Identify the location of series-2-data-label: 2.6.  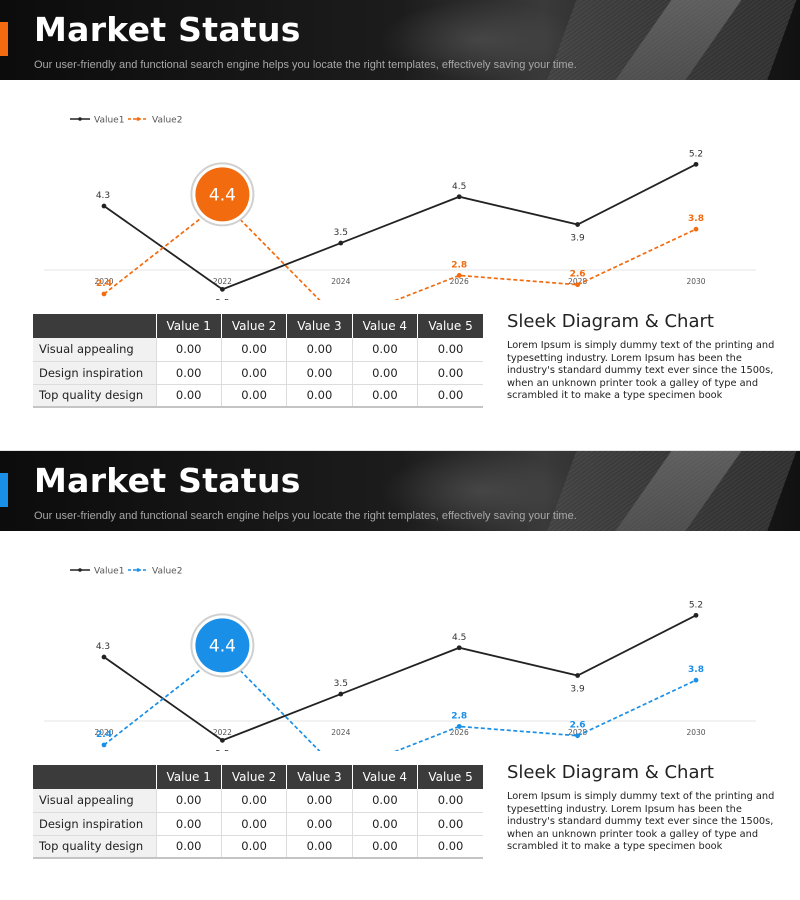
(578, 726).